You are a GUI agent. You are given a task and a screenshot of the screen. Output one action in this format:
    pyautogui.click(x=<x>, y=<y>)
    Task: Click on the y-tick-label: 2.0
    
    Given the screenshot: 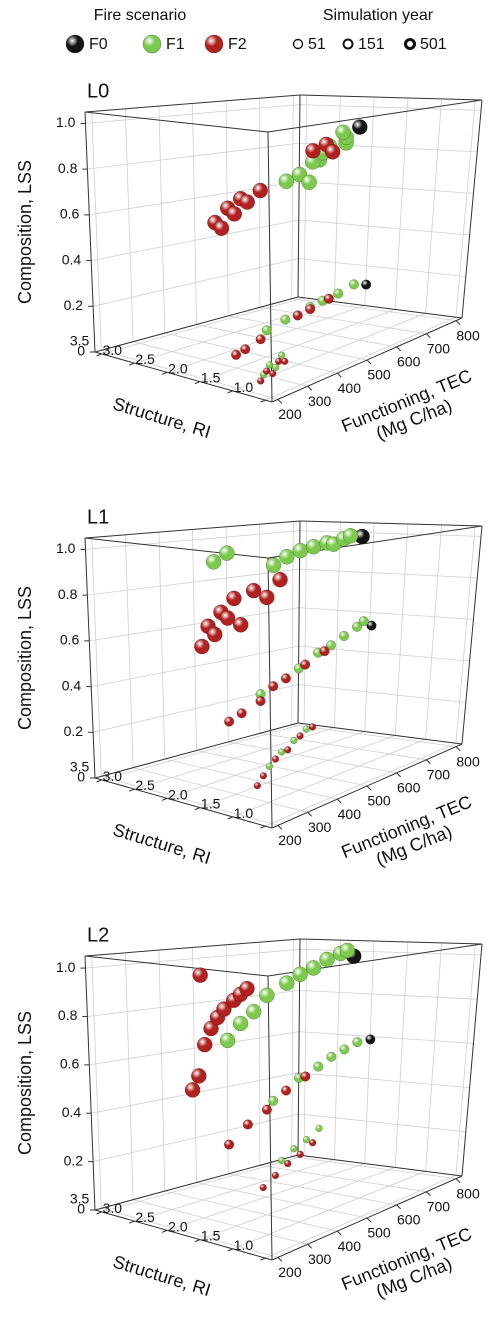 What is the action you would take?
    pyautogui.click(x=178, y=794)
    